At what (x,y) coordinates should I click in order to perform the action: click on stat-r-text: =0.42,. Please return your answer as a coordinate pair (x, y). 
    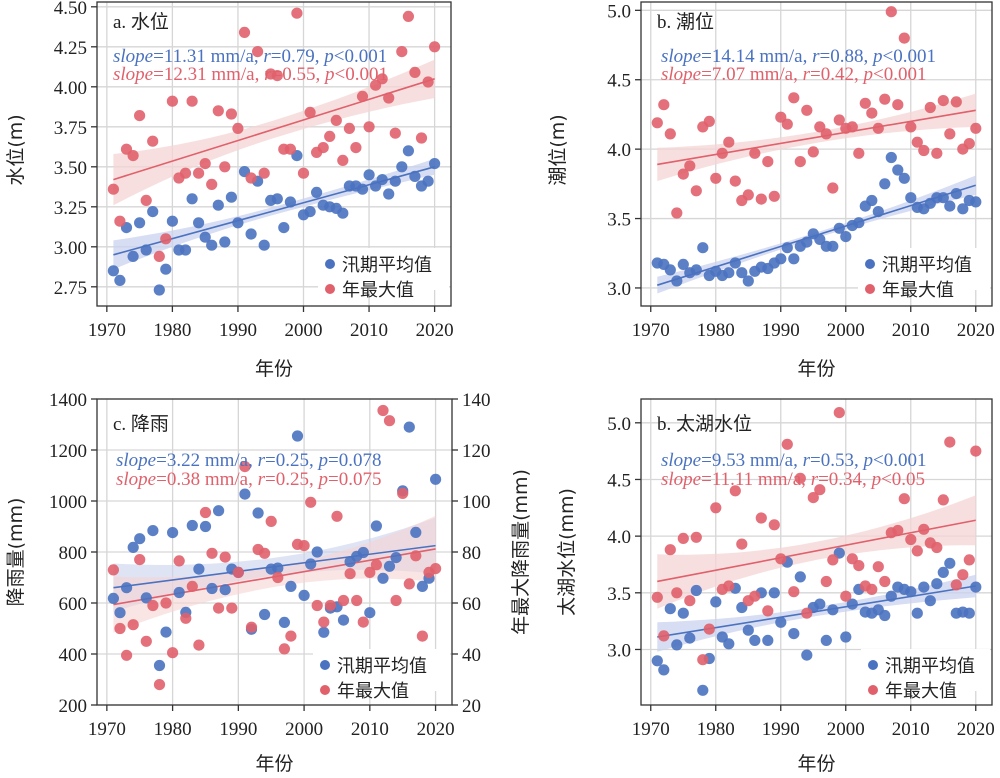
    Looking at the image, I should click on (836, 74).